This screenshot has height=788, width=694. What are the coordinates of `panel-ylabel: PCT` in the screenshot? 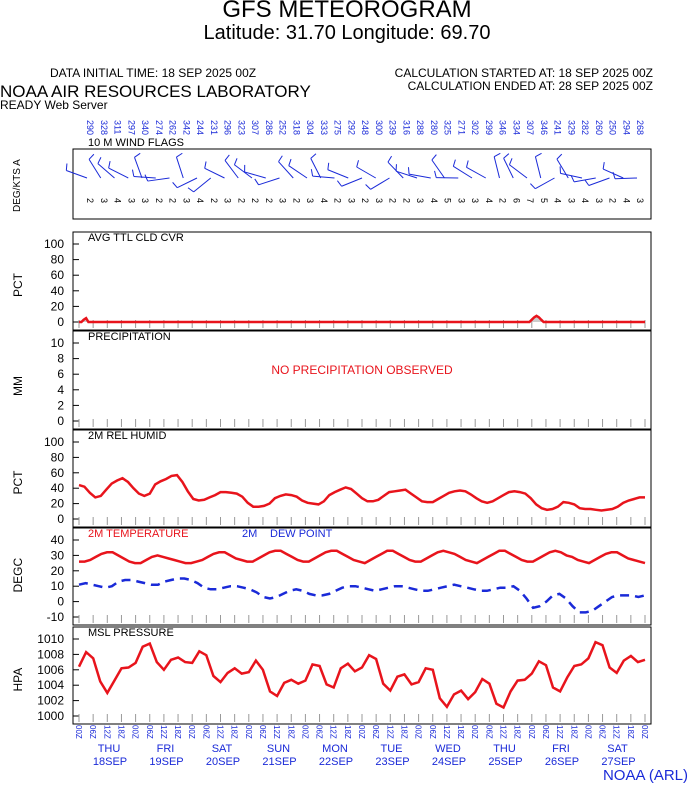 It's located at (18, 482).